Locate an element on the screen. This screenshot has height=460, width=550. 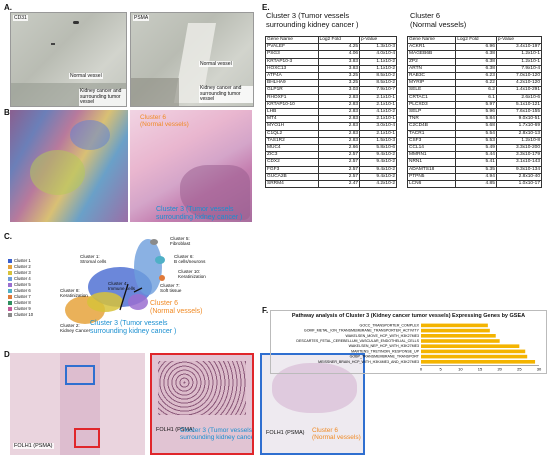
table-cell: 4.0x10-4 is located at coordinates (378, 54).